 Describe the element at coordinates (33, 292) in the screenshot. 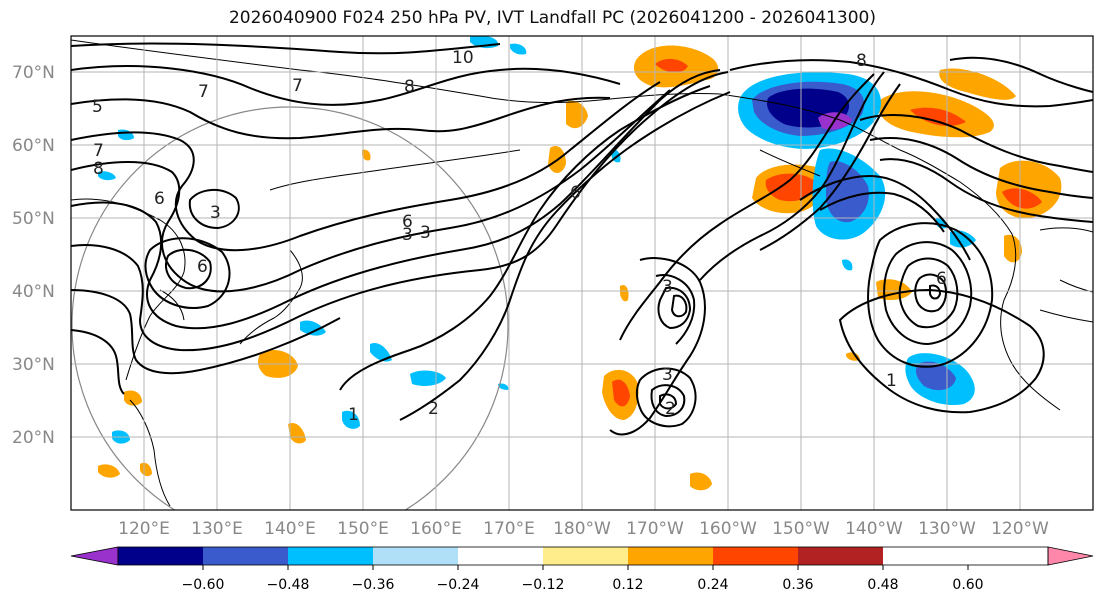

I see `lat-label: 40°N` at that location.